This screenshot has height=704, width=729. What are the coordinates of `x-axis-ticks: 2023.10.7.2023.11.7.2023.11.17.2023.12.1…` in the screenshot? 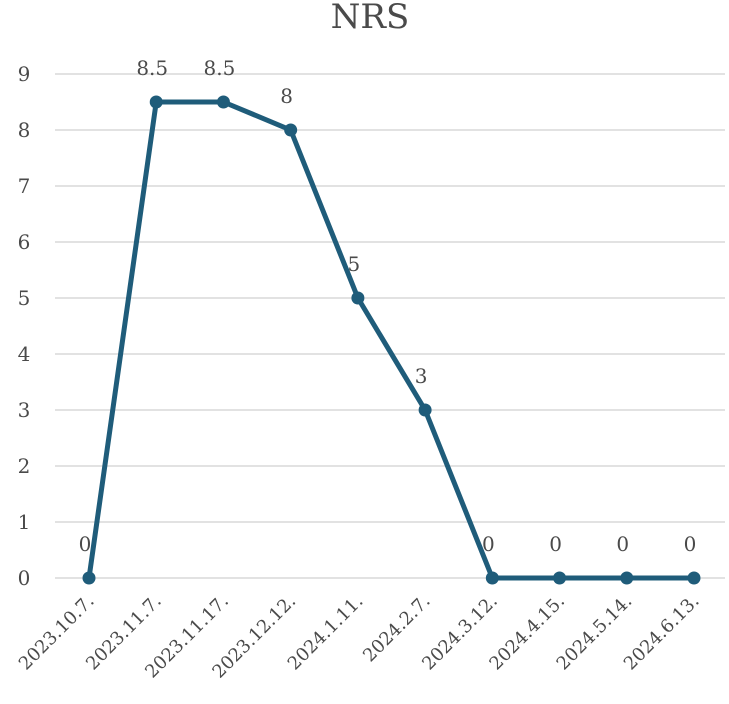 It's located at (359, 637).